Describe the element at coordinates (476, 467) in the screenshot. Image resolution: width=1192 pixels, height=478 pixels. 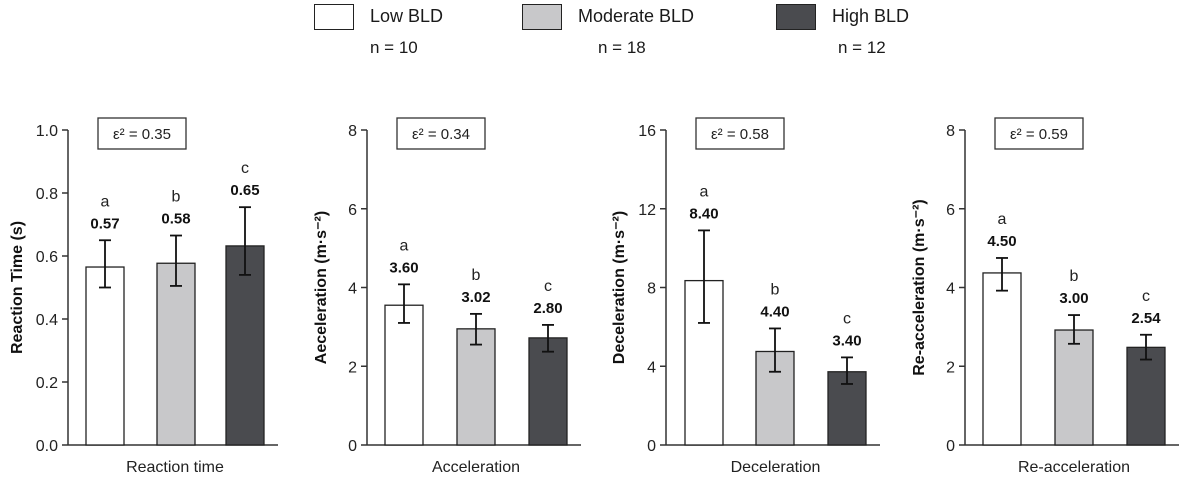
I see `x-axis-label: Acceleration` at that location.